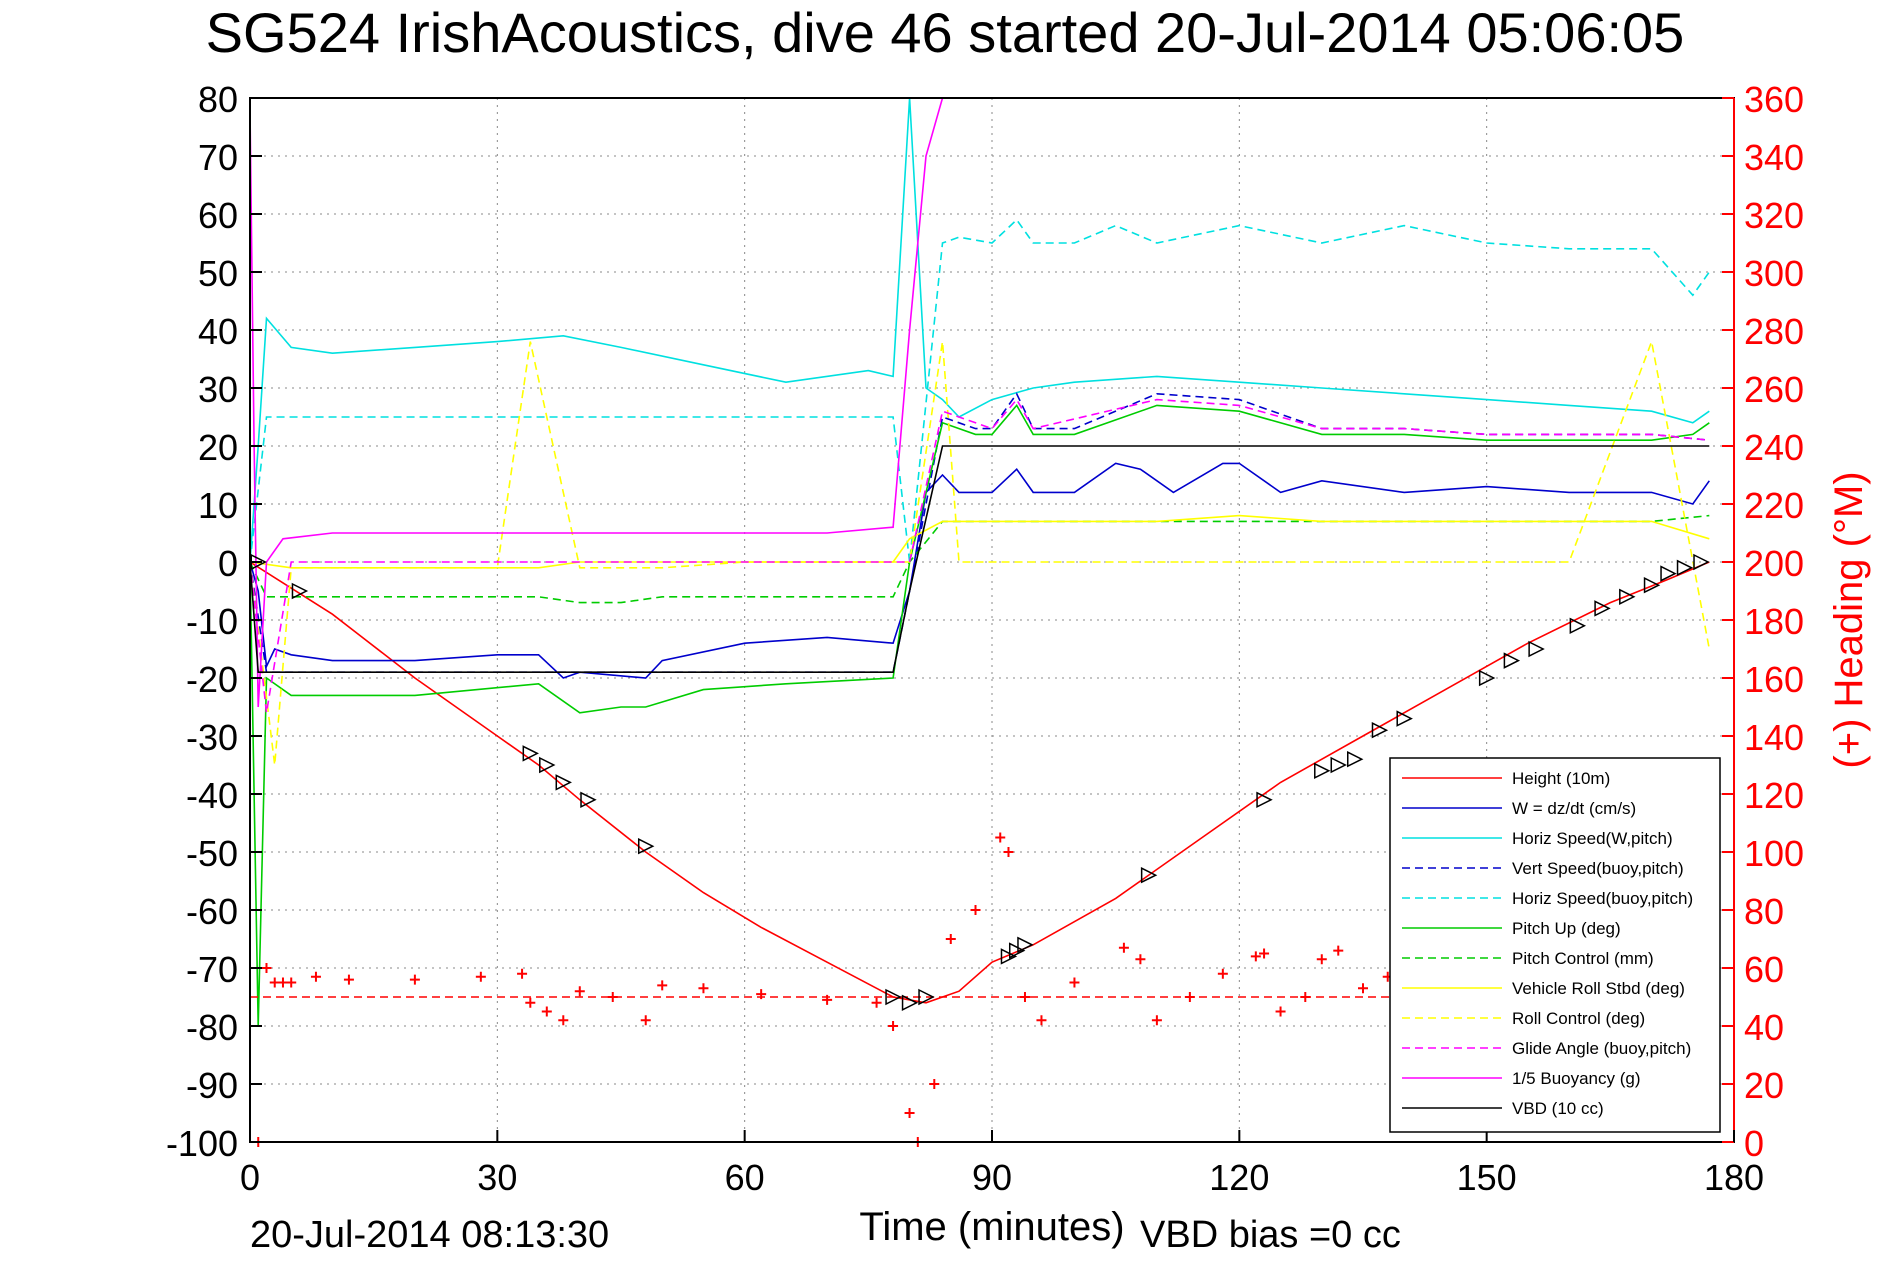 Image resolution: width=1891 pixels, height=1262 pixels. Describe the element at coordinates (212, 1027) in the screenshot. I see `y-tick-label: -80` at that location.